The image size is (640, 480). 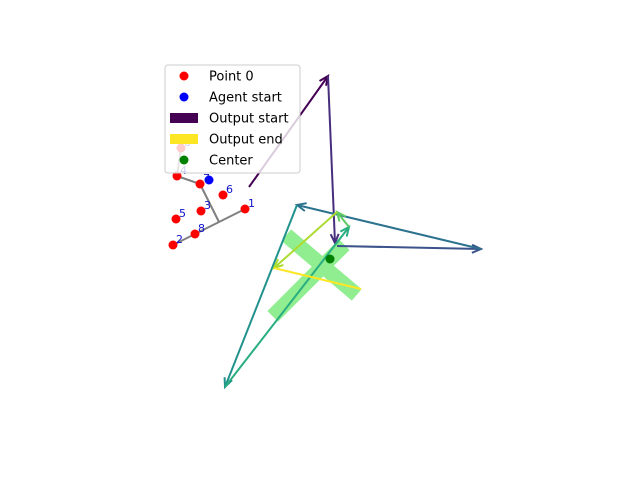 What do you see at coordinates (251, 203) in the screenshot?
I see `point-label-1: 1` at bounding box center [251, 203].